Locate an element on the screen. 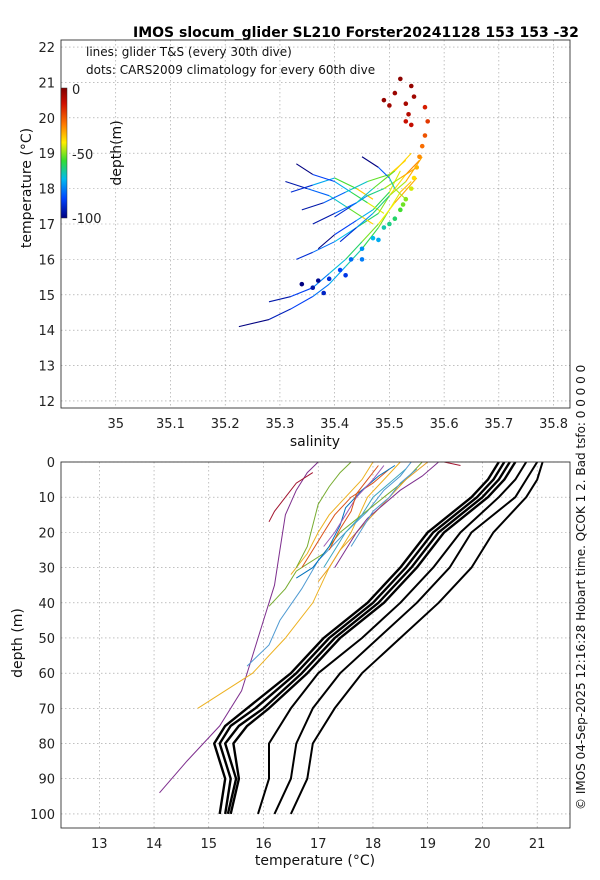 The image size is (600, 880). profile-x-tick-label: 13 is located at coordinates (99, 844).